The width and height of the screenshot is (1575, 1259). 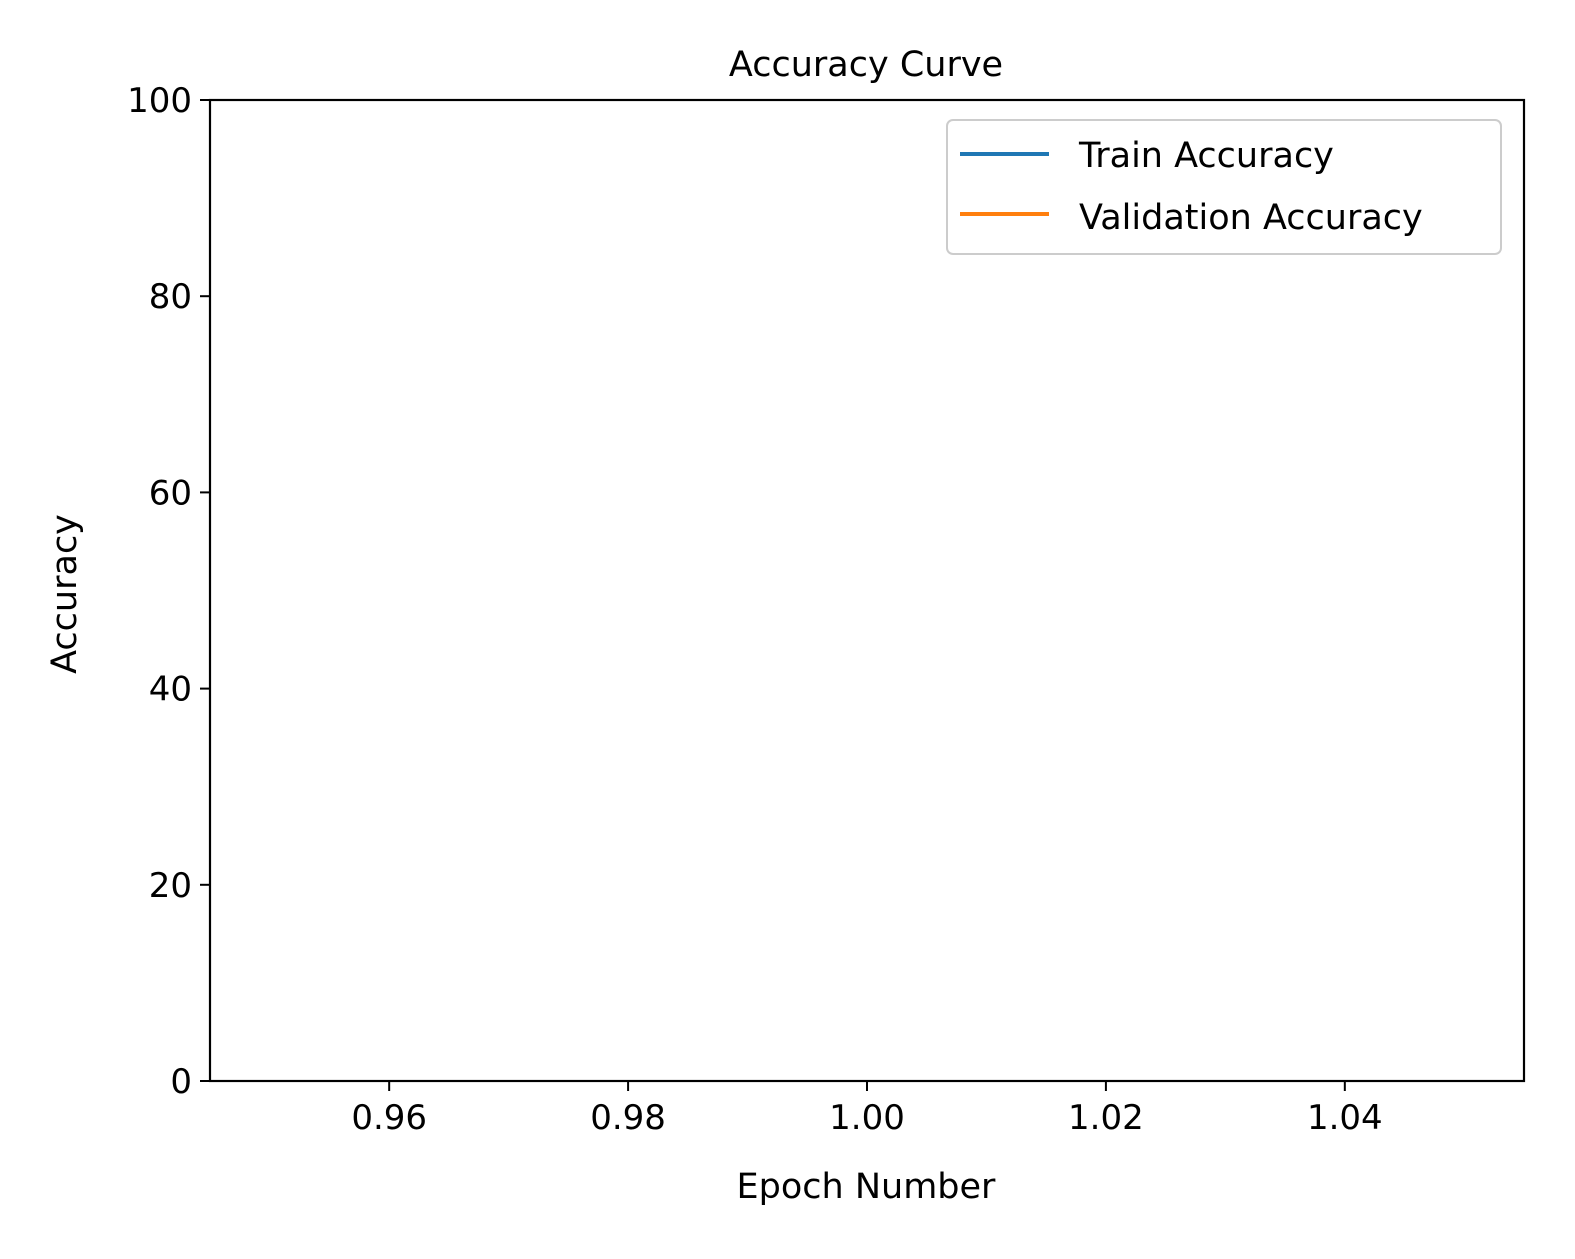 What do you see at coordinates (628, 1118) in the screenshot?
I see `x-tick-label: 0.98` at bounding box center [628, 1118].